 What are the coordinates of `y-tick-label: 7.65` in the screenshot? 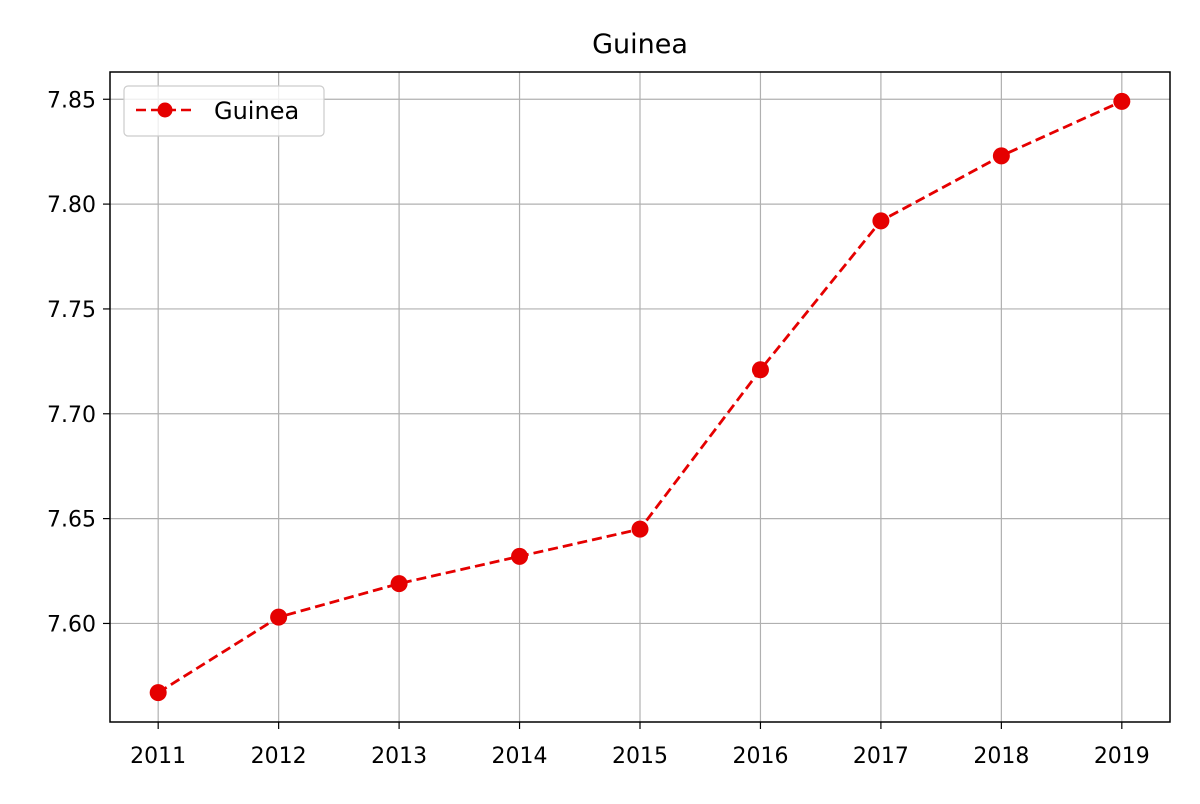 It's located at (71, 520).